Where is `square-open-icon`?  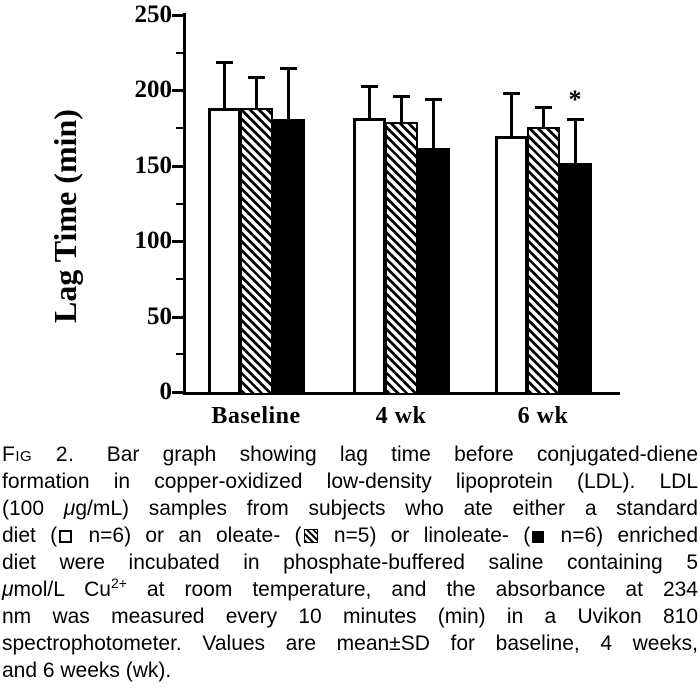
square-open-icon is located at coordinates (66, 536).